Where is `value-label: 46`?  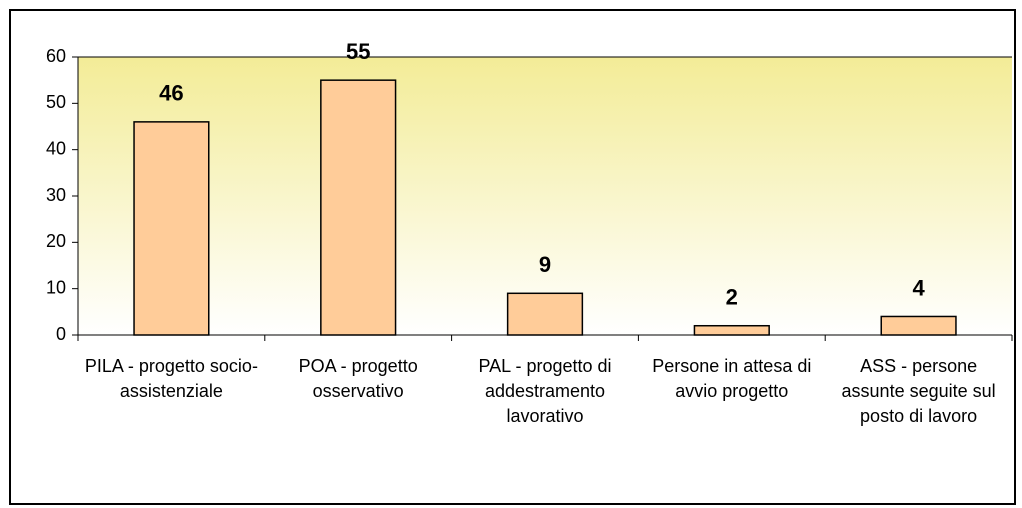
value-label: 46 is located at coordinates (171, 93).